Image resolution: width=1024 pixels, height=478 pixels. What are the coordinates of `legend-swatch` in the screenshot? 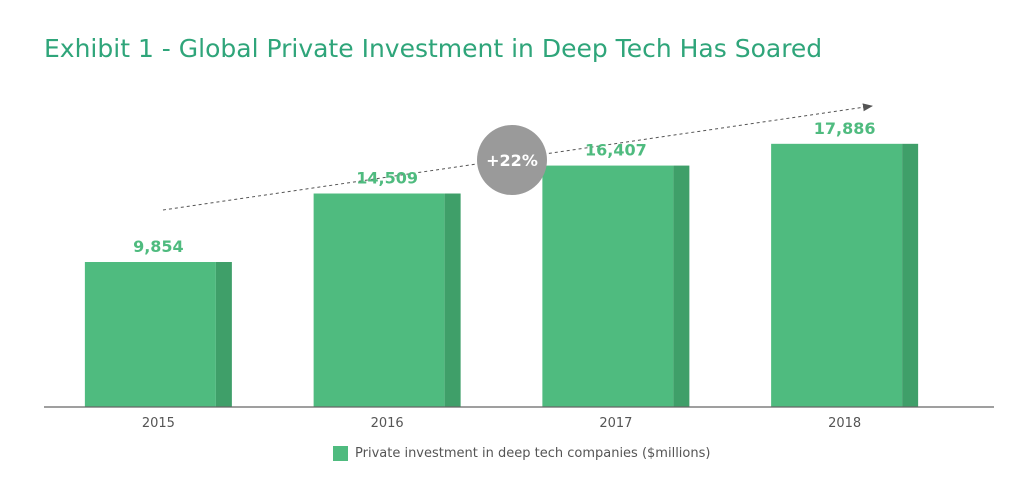 It's located at (340, 453).